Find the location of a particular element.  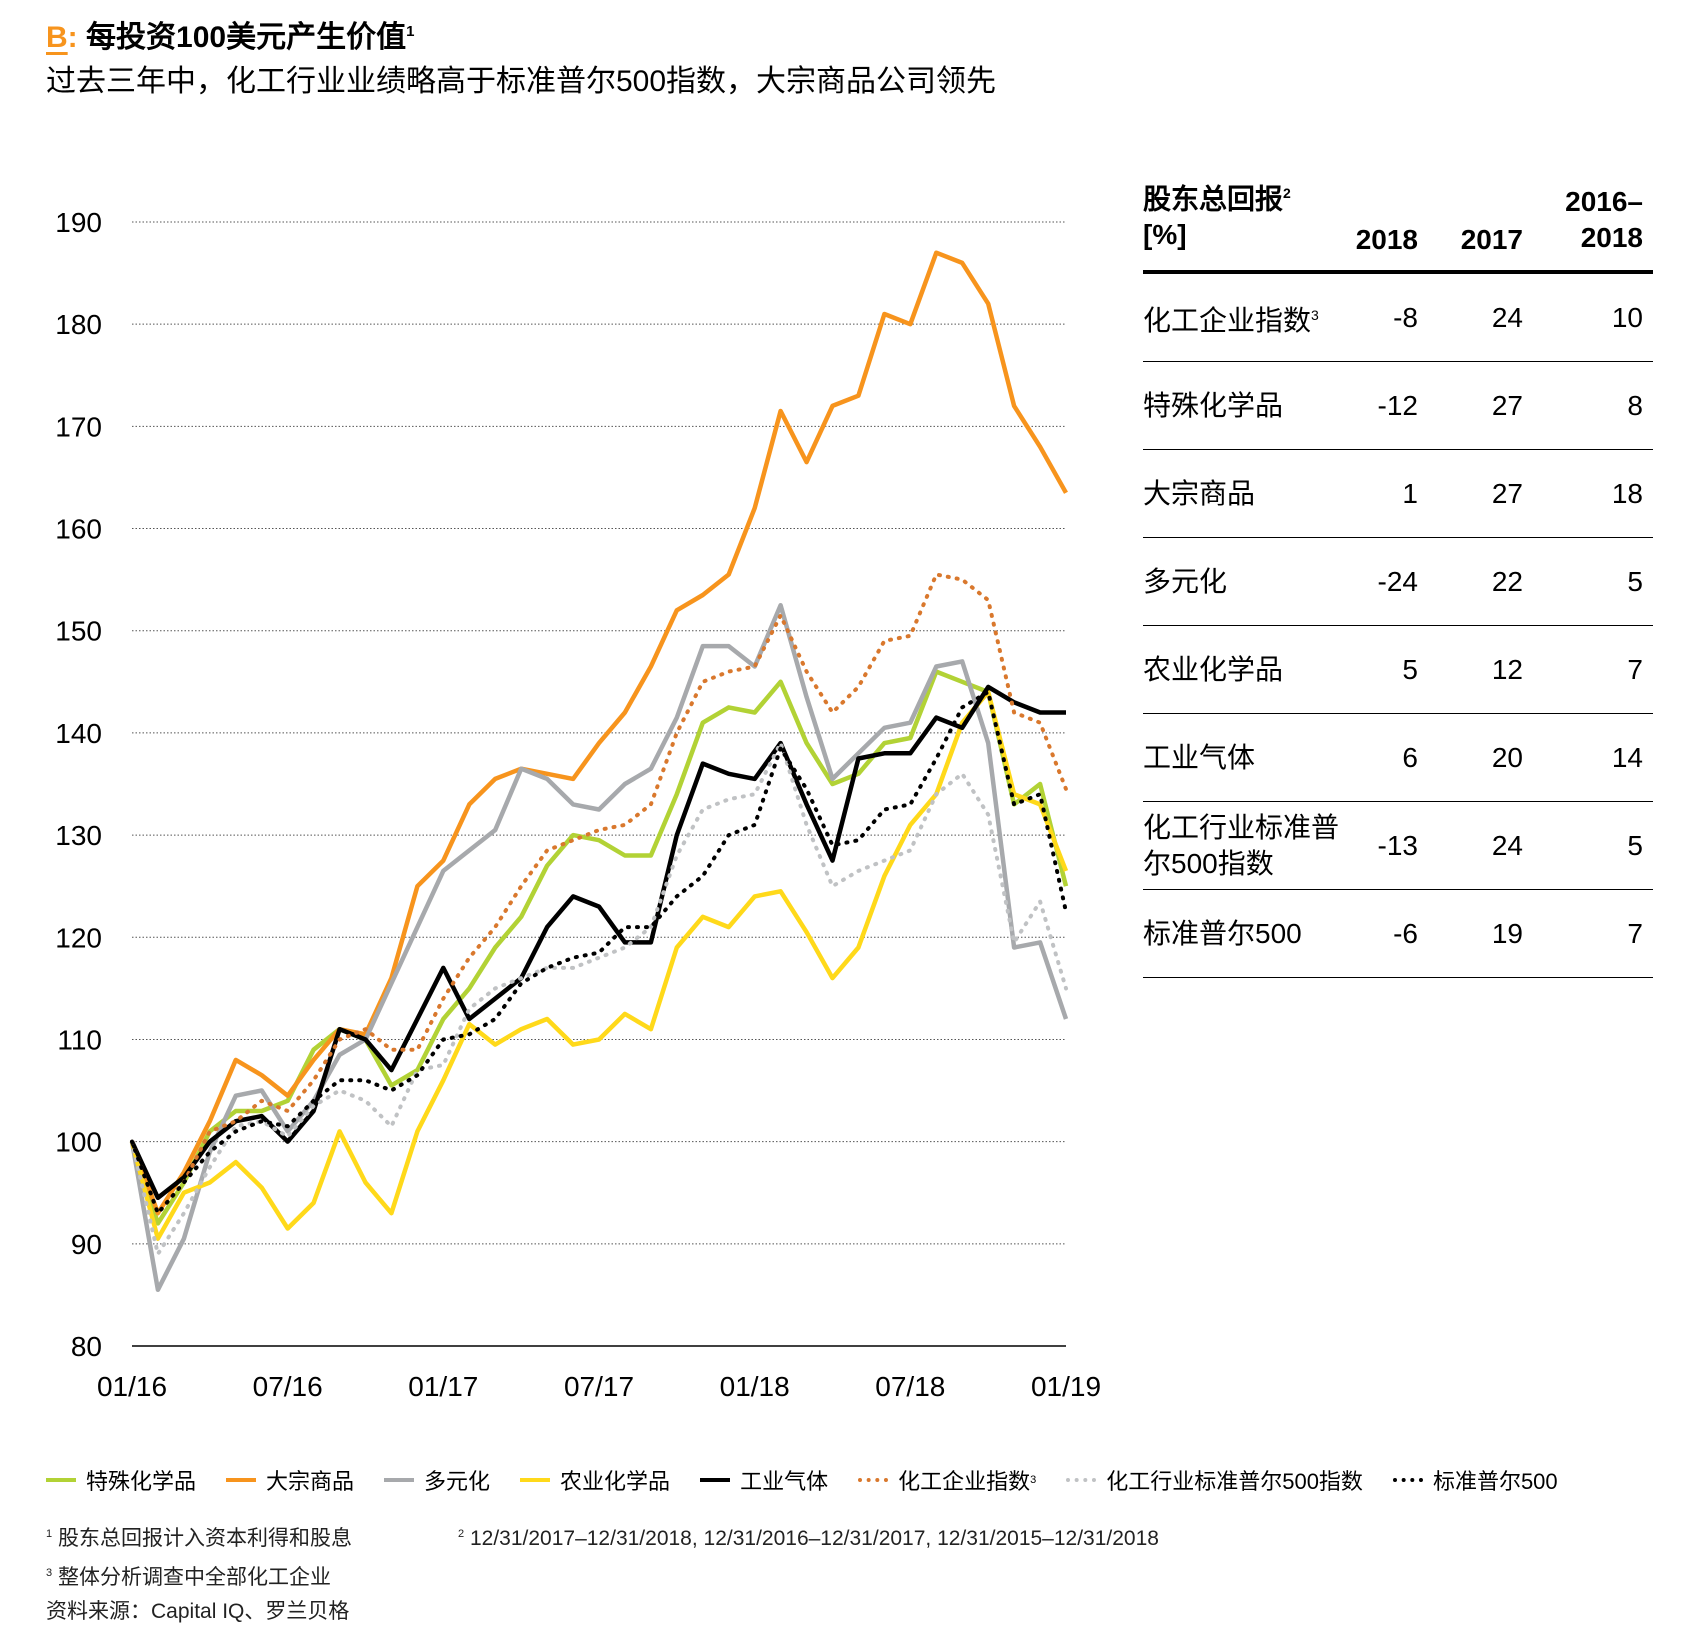

tsr-row-label: 特殊化学品 is located at coordinates (1253, 406).